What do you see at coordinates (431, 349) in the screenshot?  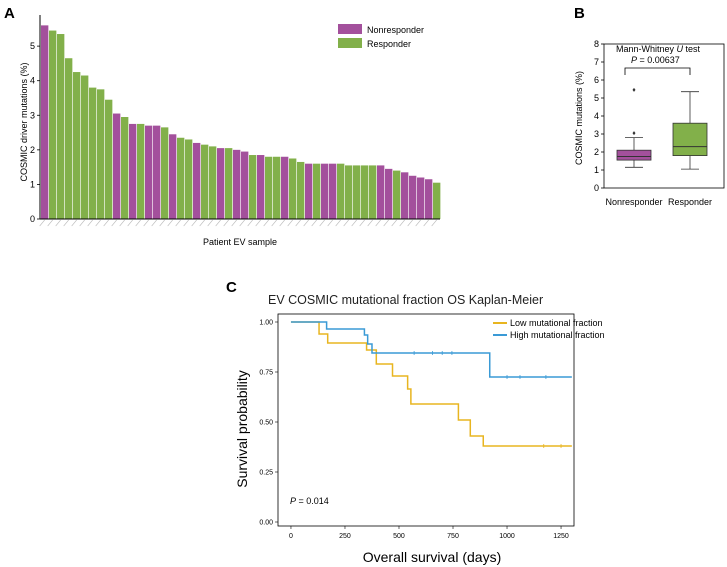 I see `survival-line-high` at bounding box center [431, 349].